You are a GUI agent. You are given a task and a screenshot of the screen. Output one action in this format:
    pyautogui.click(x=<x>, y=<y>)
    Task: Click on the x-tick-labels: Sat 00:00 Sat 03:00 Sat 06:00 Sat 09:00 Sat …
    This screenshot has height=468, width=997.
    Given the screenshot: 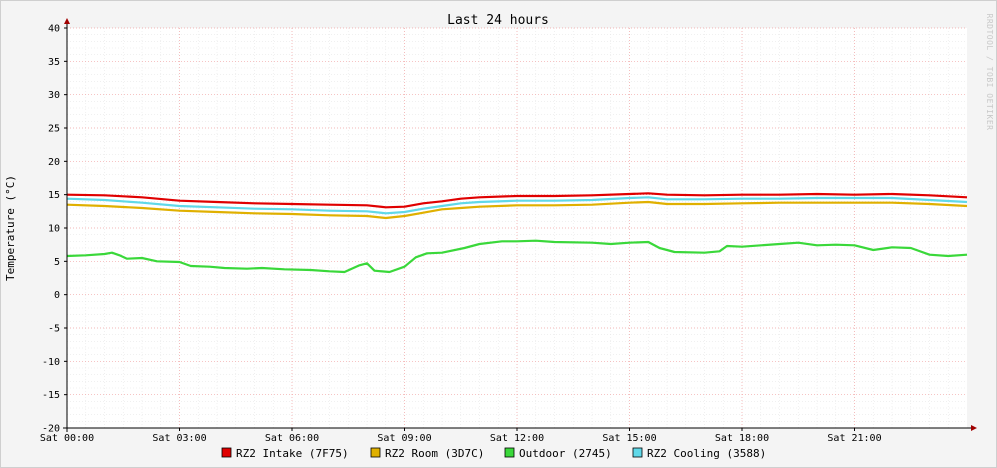 What is the action you would take?
    pyautogui.click(x=461, y=436)
    